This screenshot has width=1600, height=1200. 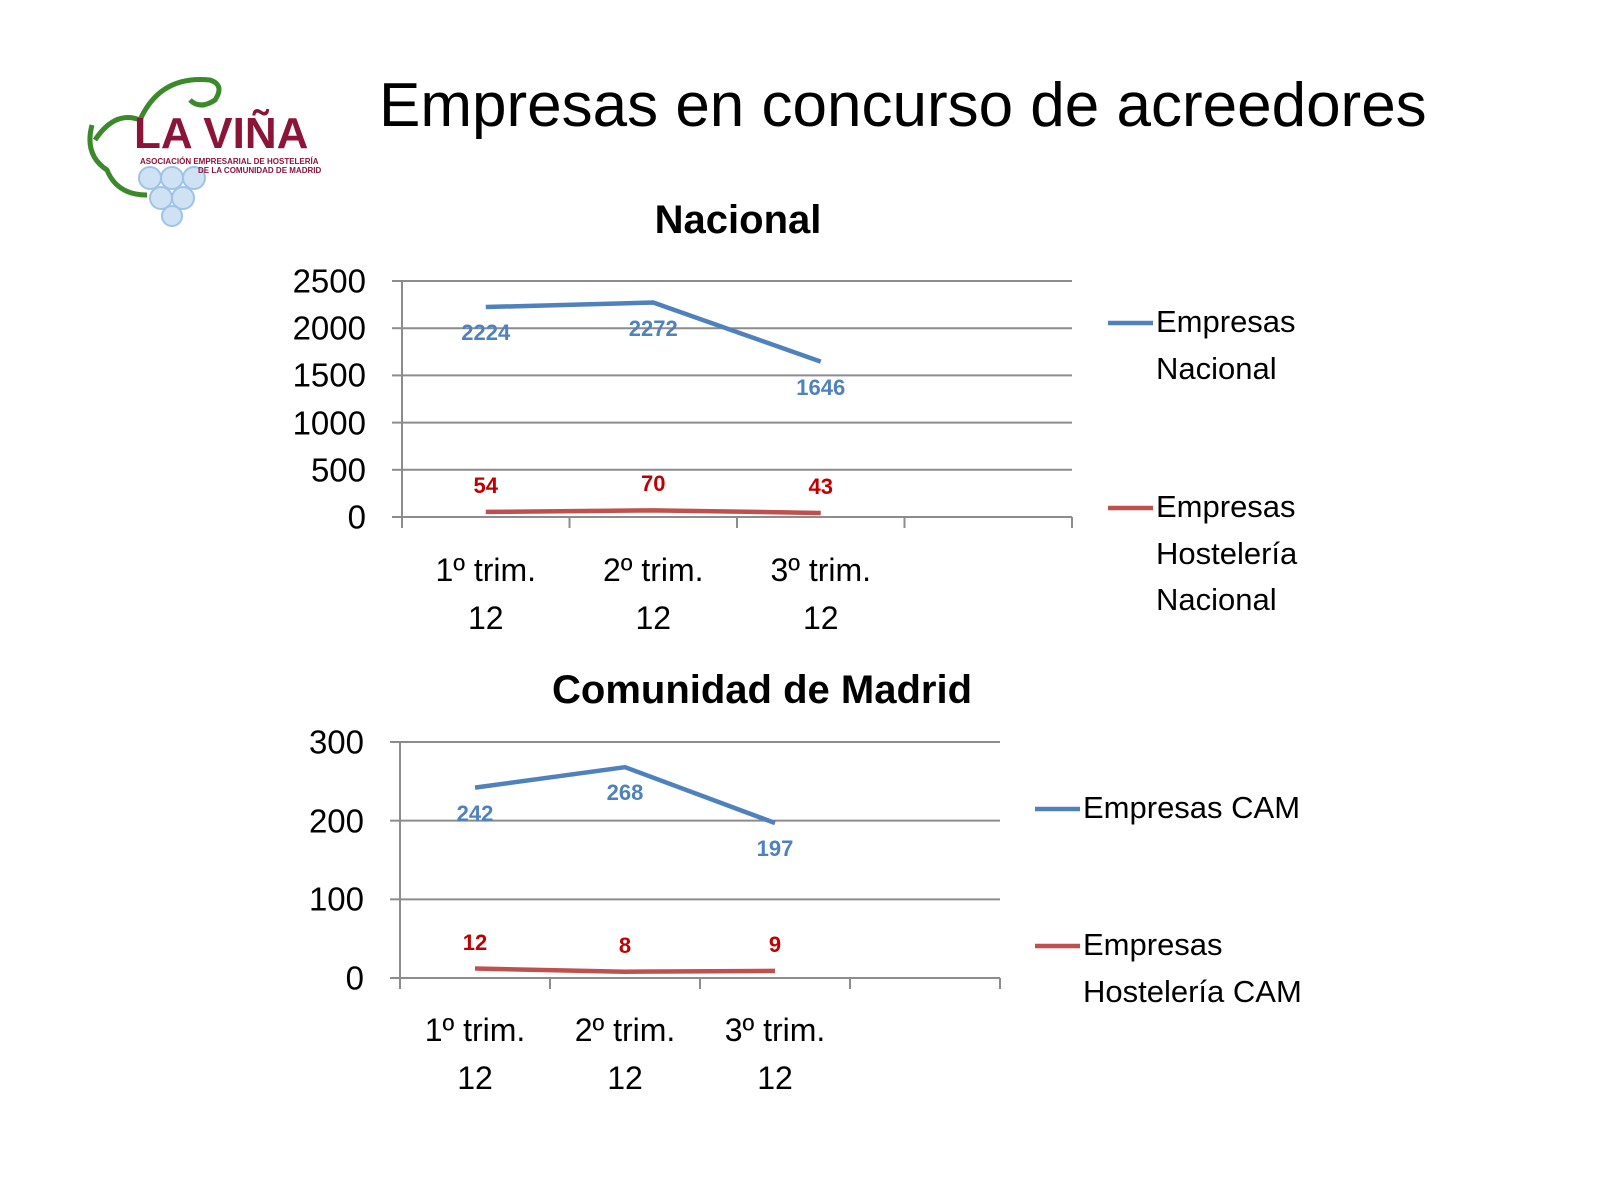 I want to click on data-label: 197, so click(x=775, y=849).